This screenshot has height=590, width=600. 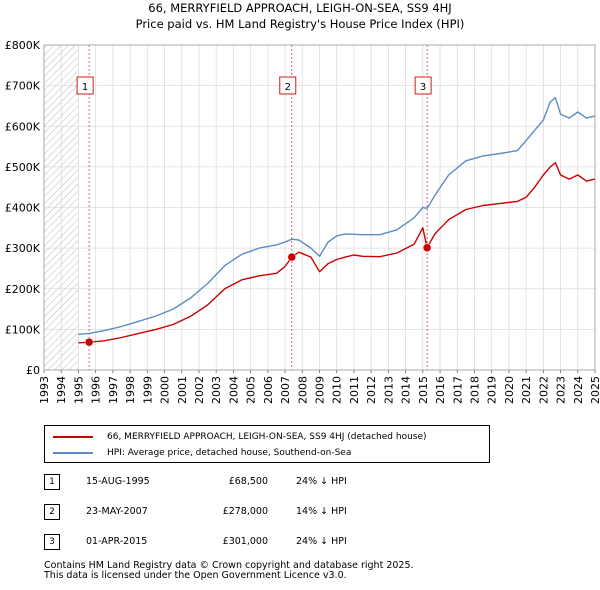 What do you see at coordinates (73, 453) in the screenshot?
I see `legend-swatch-hpi` at bounding box center [73, 453].